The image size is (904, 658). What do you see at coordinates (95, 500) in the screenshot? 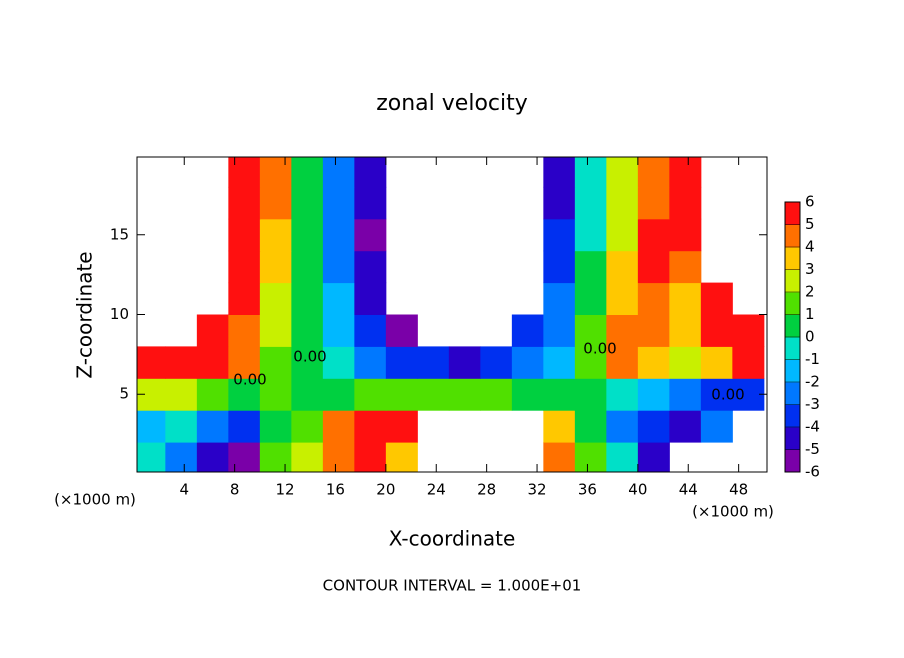
I see `x-unit: (×1000 m)` at bounding box center [95, 500].